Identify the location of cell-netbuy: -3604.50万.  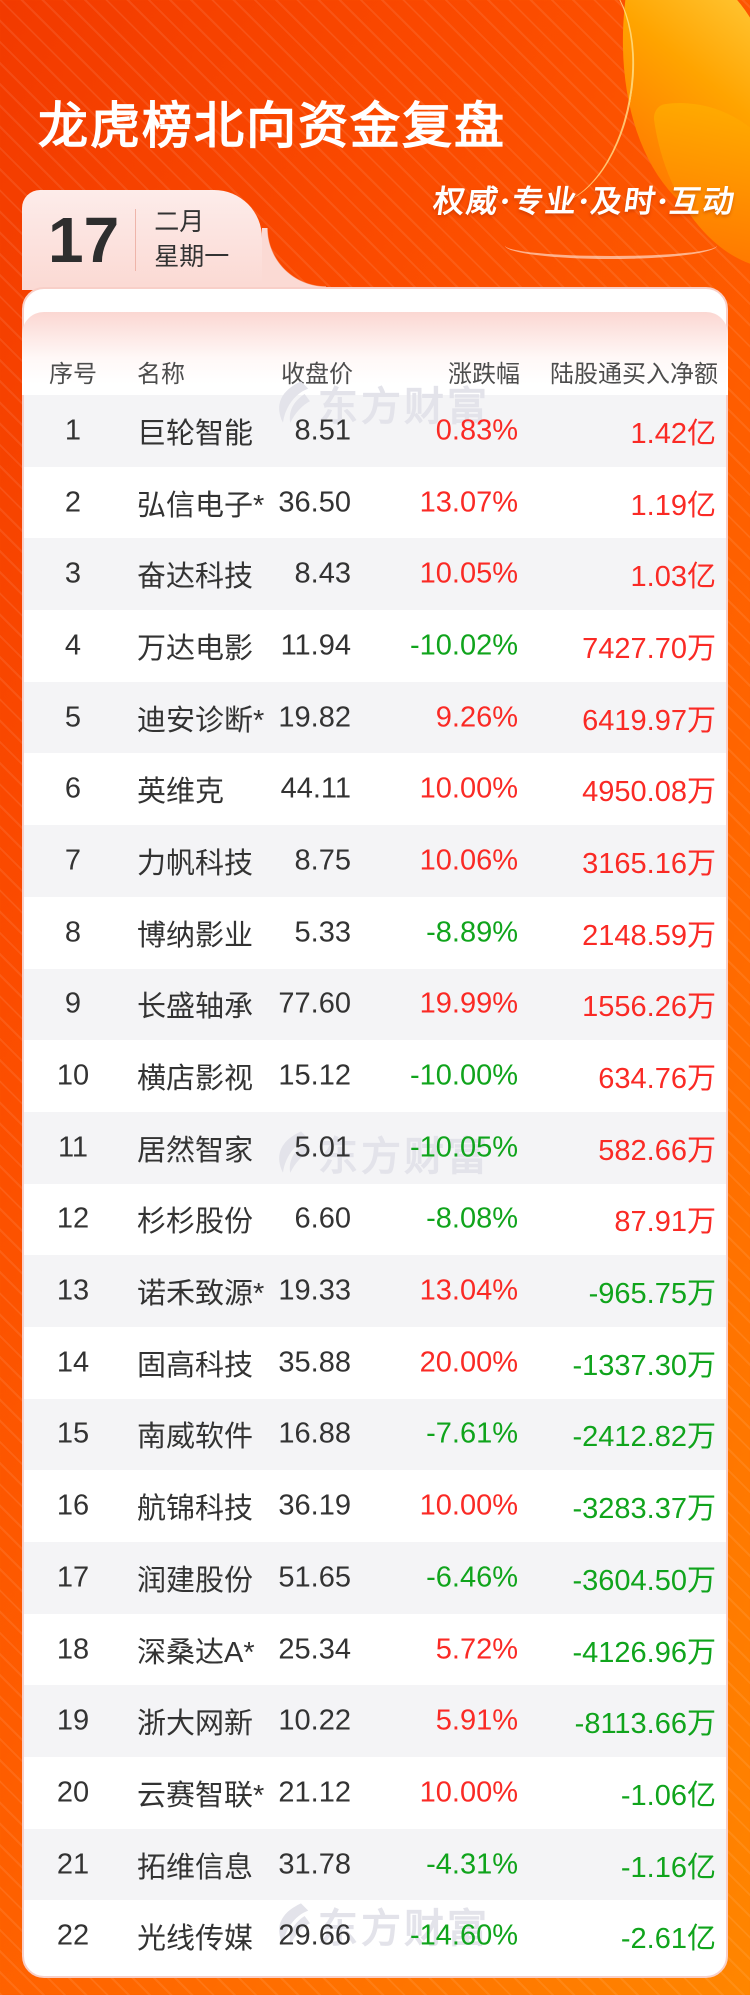
(644, 1580).